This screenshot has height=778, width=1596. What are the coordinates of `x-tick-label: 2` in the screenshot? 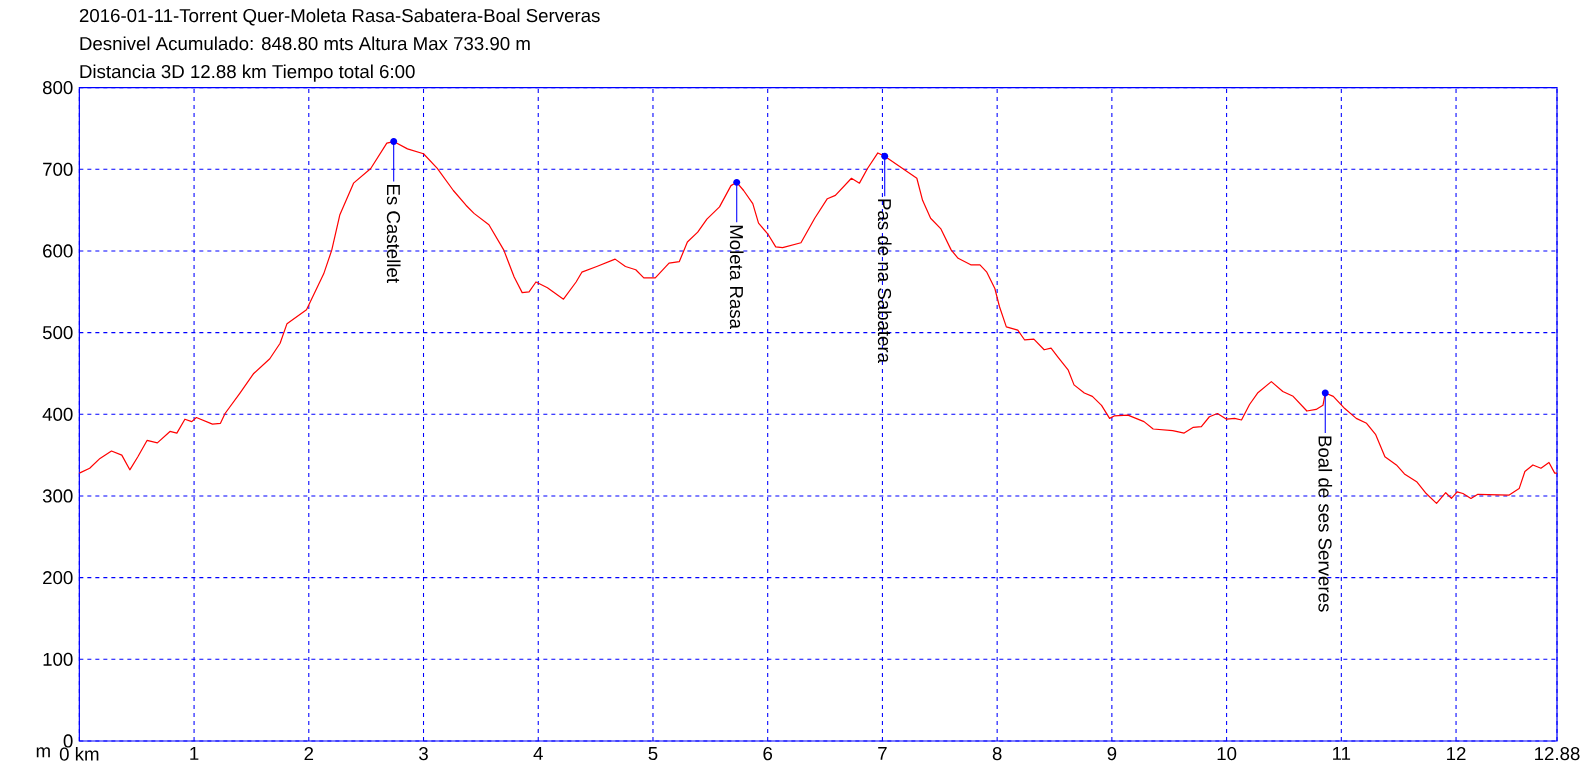 It's located at (309, 754).